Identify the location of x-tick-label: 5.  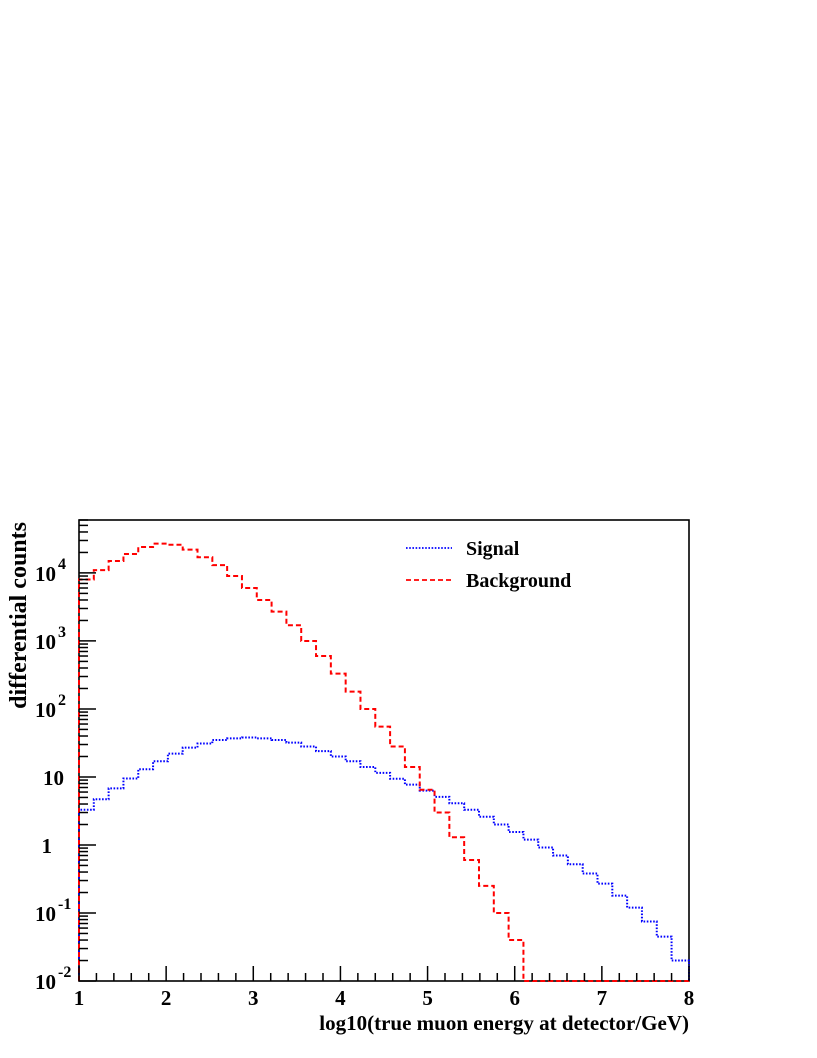
(427, 998).